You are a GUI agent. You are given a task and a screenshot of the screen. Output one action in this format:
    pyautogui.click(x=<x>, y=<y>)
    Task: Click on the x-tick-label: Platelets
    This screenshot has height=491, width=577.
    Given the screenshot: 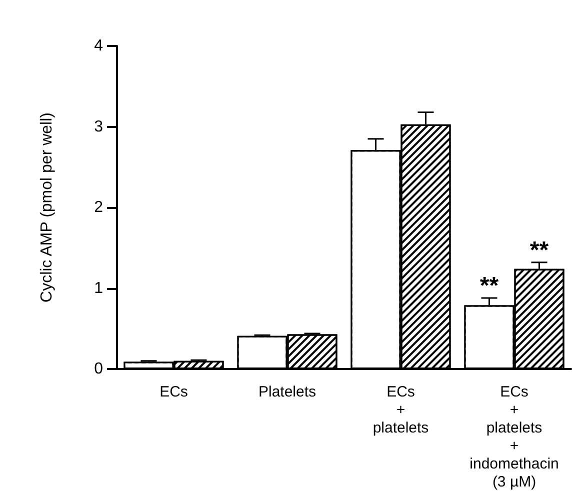 What is the action you would take?
    pyautogui.click(x=287, y=392)
    